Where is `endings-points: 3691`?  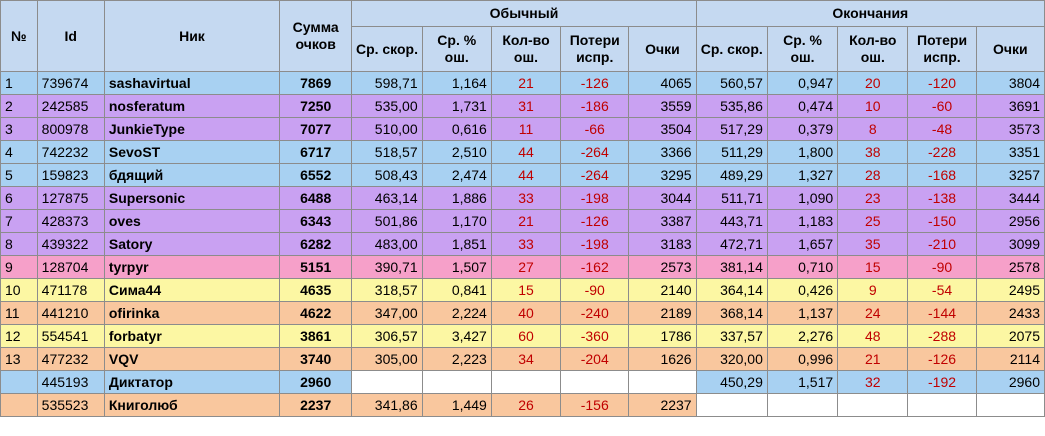
endings-points: 3691 is located at coordinates (1010, 106).